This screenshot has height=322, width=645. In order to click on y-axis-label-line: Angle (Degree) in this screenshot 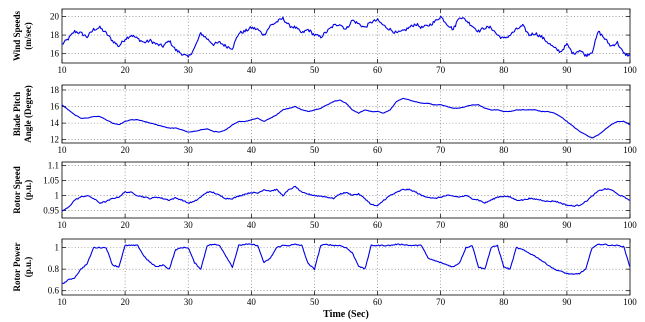, I will do `click(28, 114)`.